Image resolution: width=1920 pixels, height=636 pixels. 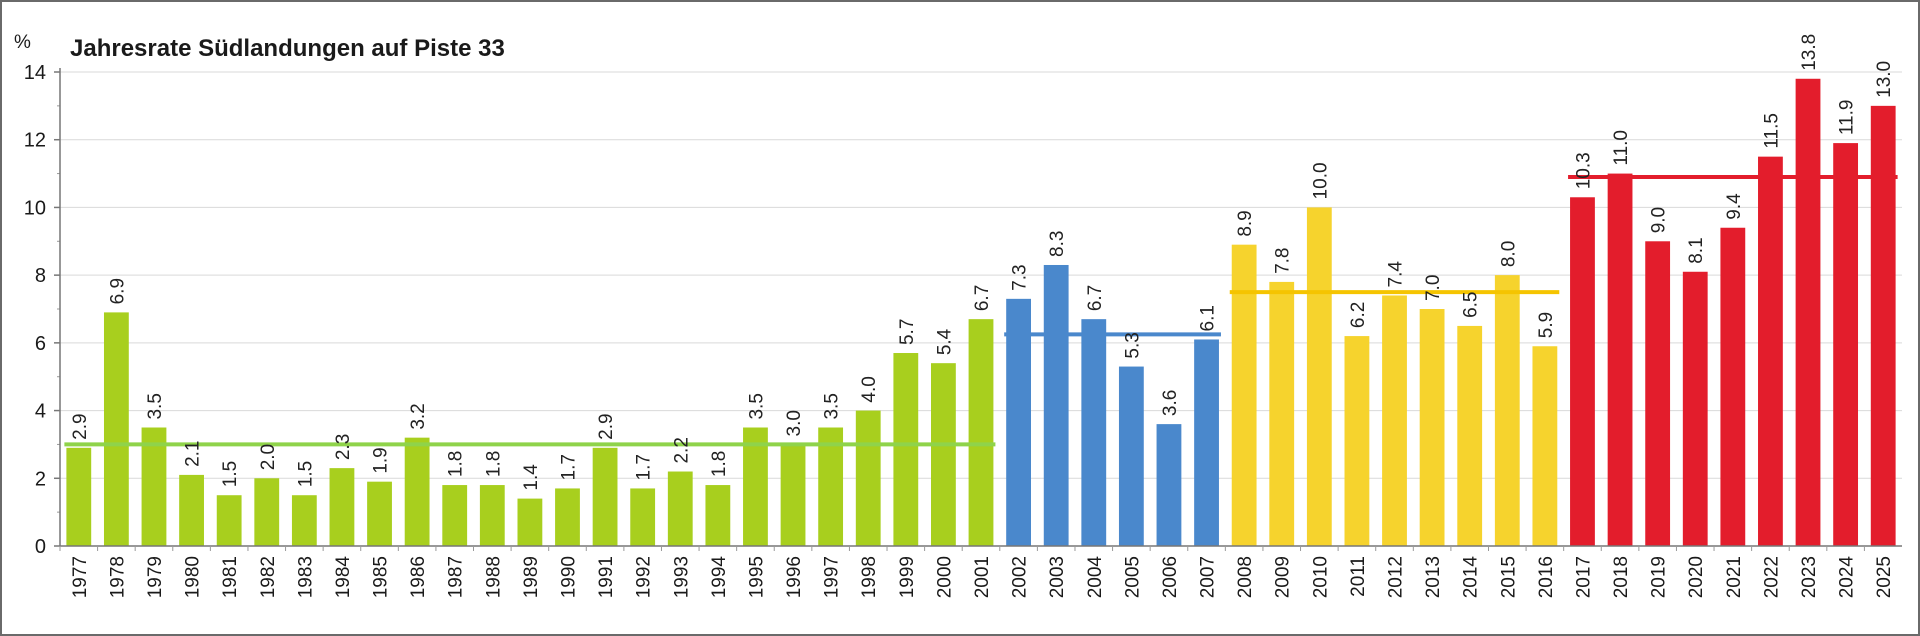 What do you see at coordinates (155, 406) in the screenshot?
I see `value-label-1979: 3.5` at bounding box center [155, 406].